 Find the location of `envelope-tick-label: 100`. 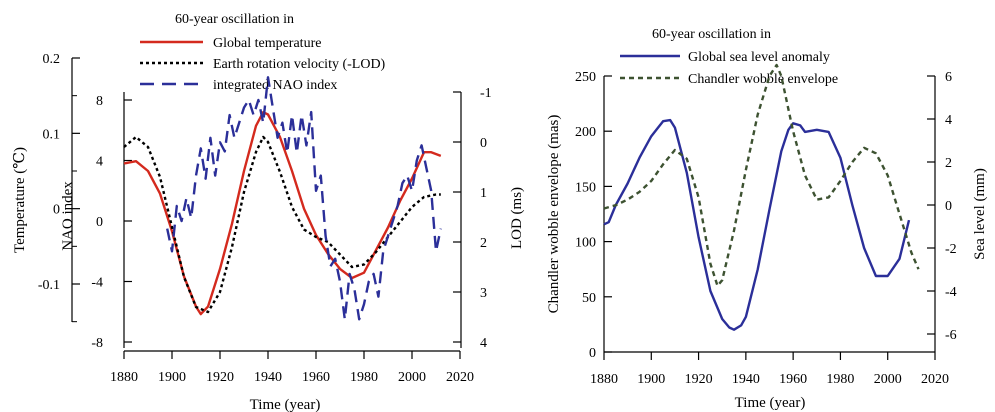

envelope-tick-label: 100 is located at coordinates (585, 243).